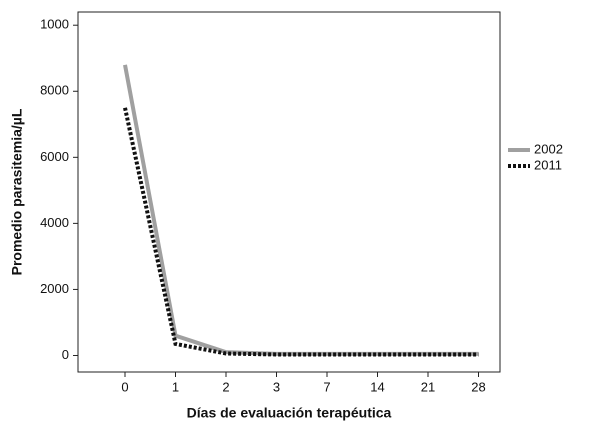  What do you see at coordinates (377, 386) in the screenshot?
I see `x-tick-label: 14` at bounding box center [377, 386].